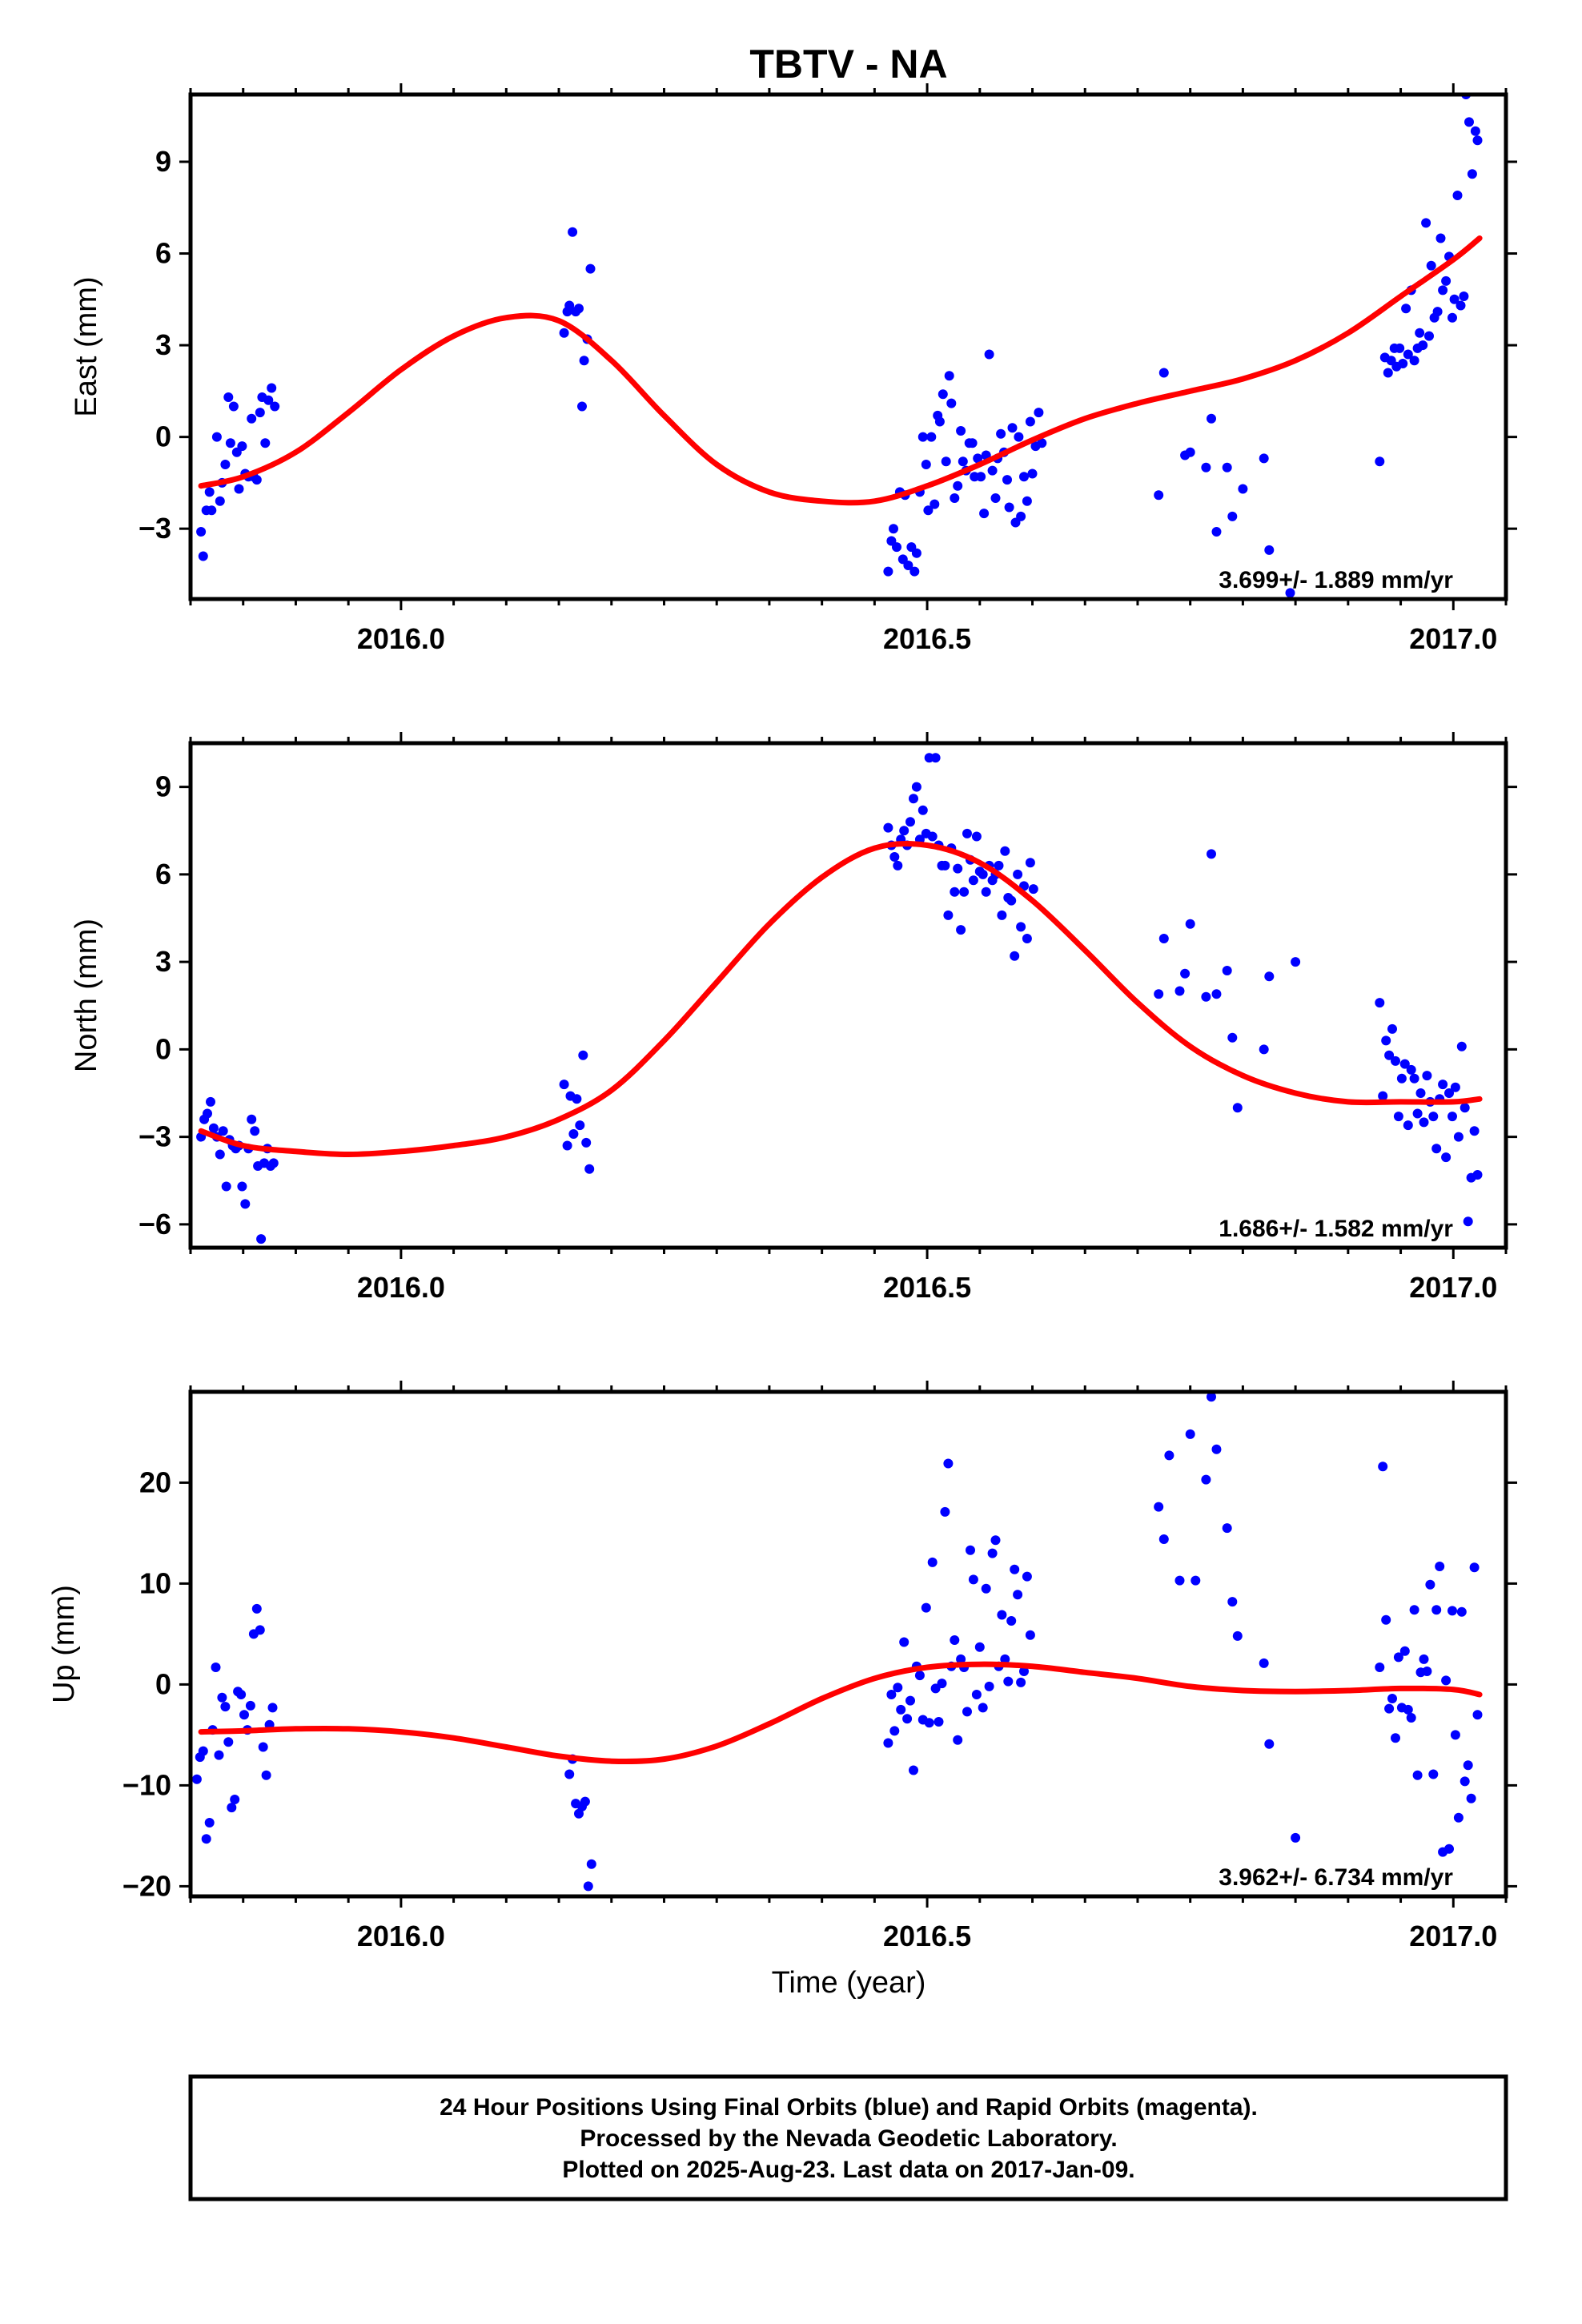 The height and width of the screenshot is (2324, 1582). I want to click on footer-frame, so click(848, 2137).